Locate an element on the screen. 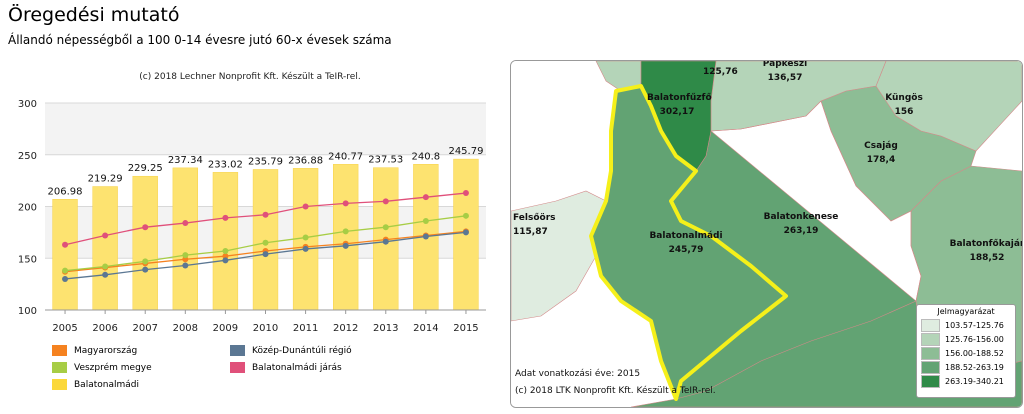  legend-label: Veszprém megye is located at coordinates (113, 367).